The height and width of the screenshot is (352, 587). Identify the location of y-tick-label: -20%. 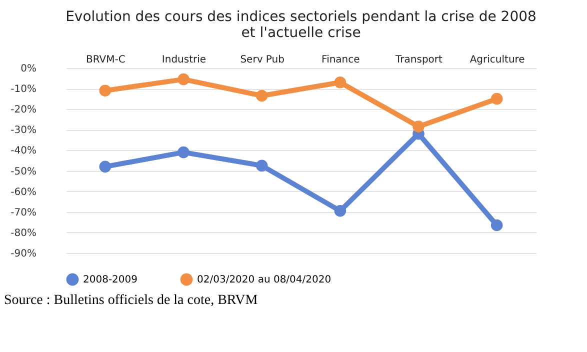
(23, 110).